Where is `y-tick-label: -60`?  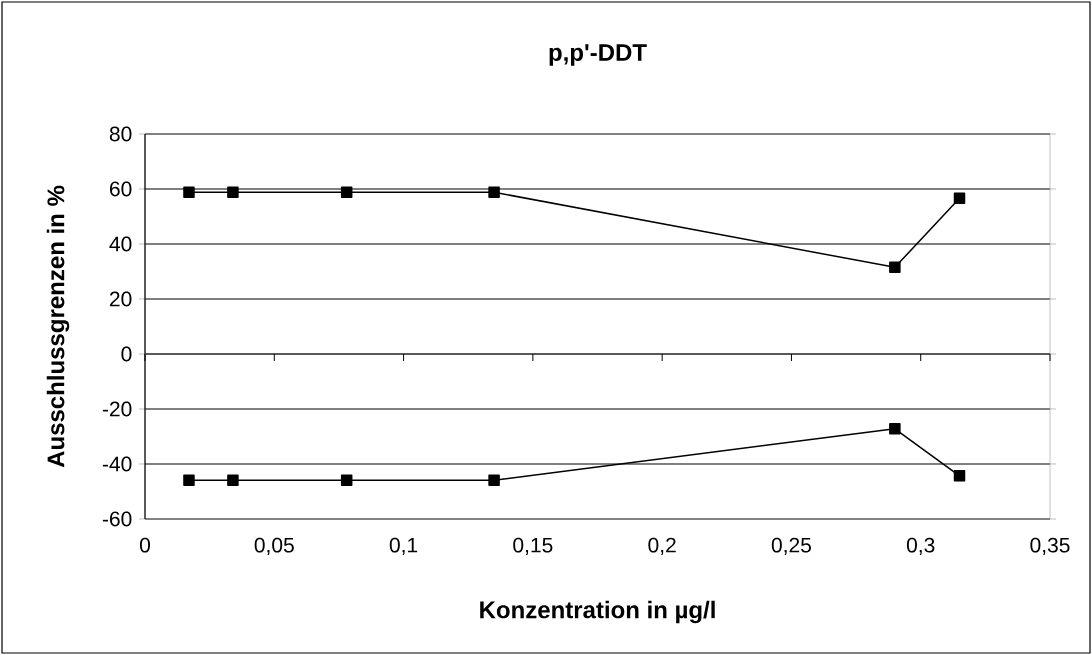
y-tick-label: -60 is located at coordinates (117, 519).